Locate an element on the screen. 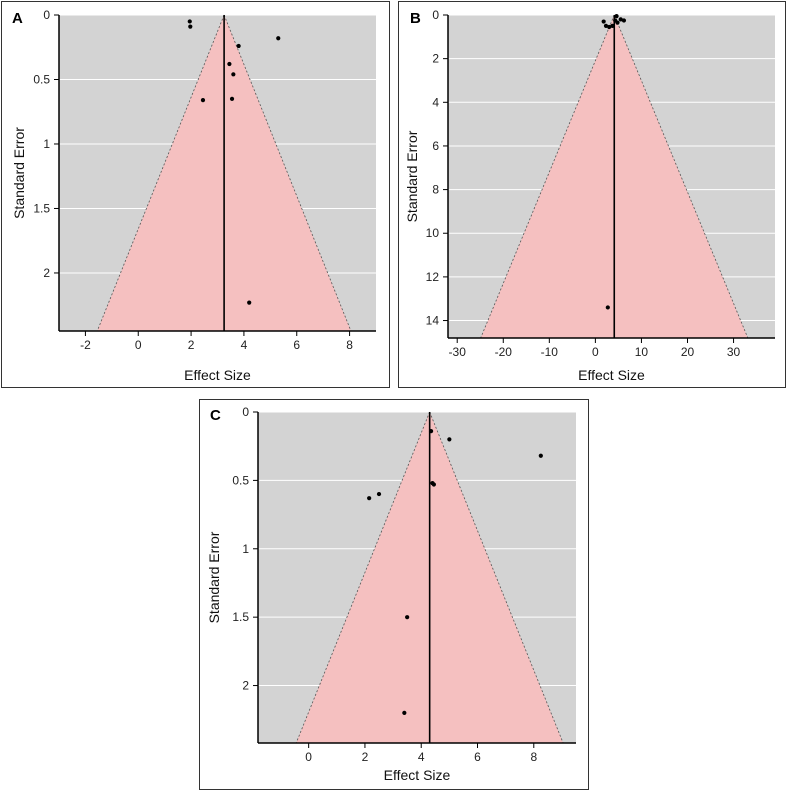  y-tick-label-3: 6 is located at coordinates (435, 146).